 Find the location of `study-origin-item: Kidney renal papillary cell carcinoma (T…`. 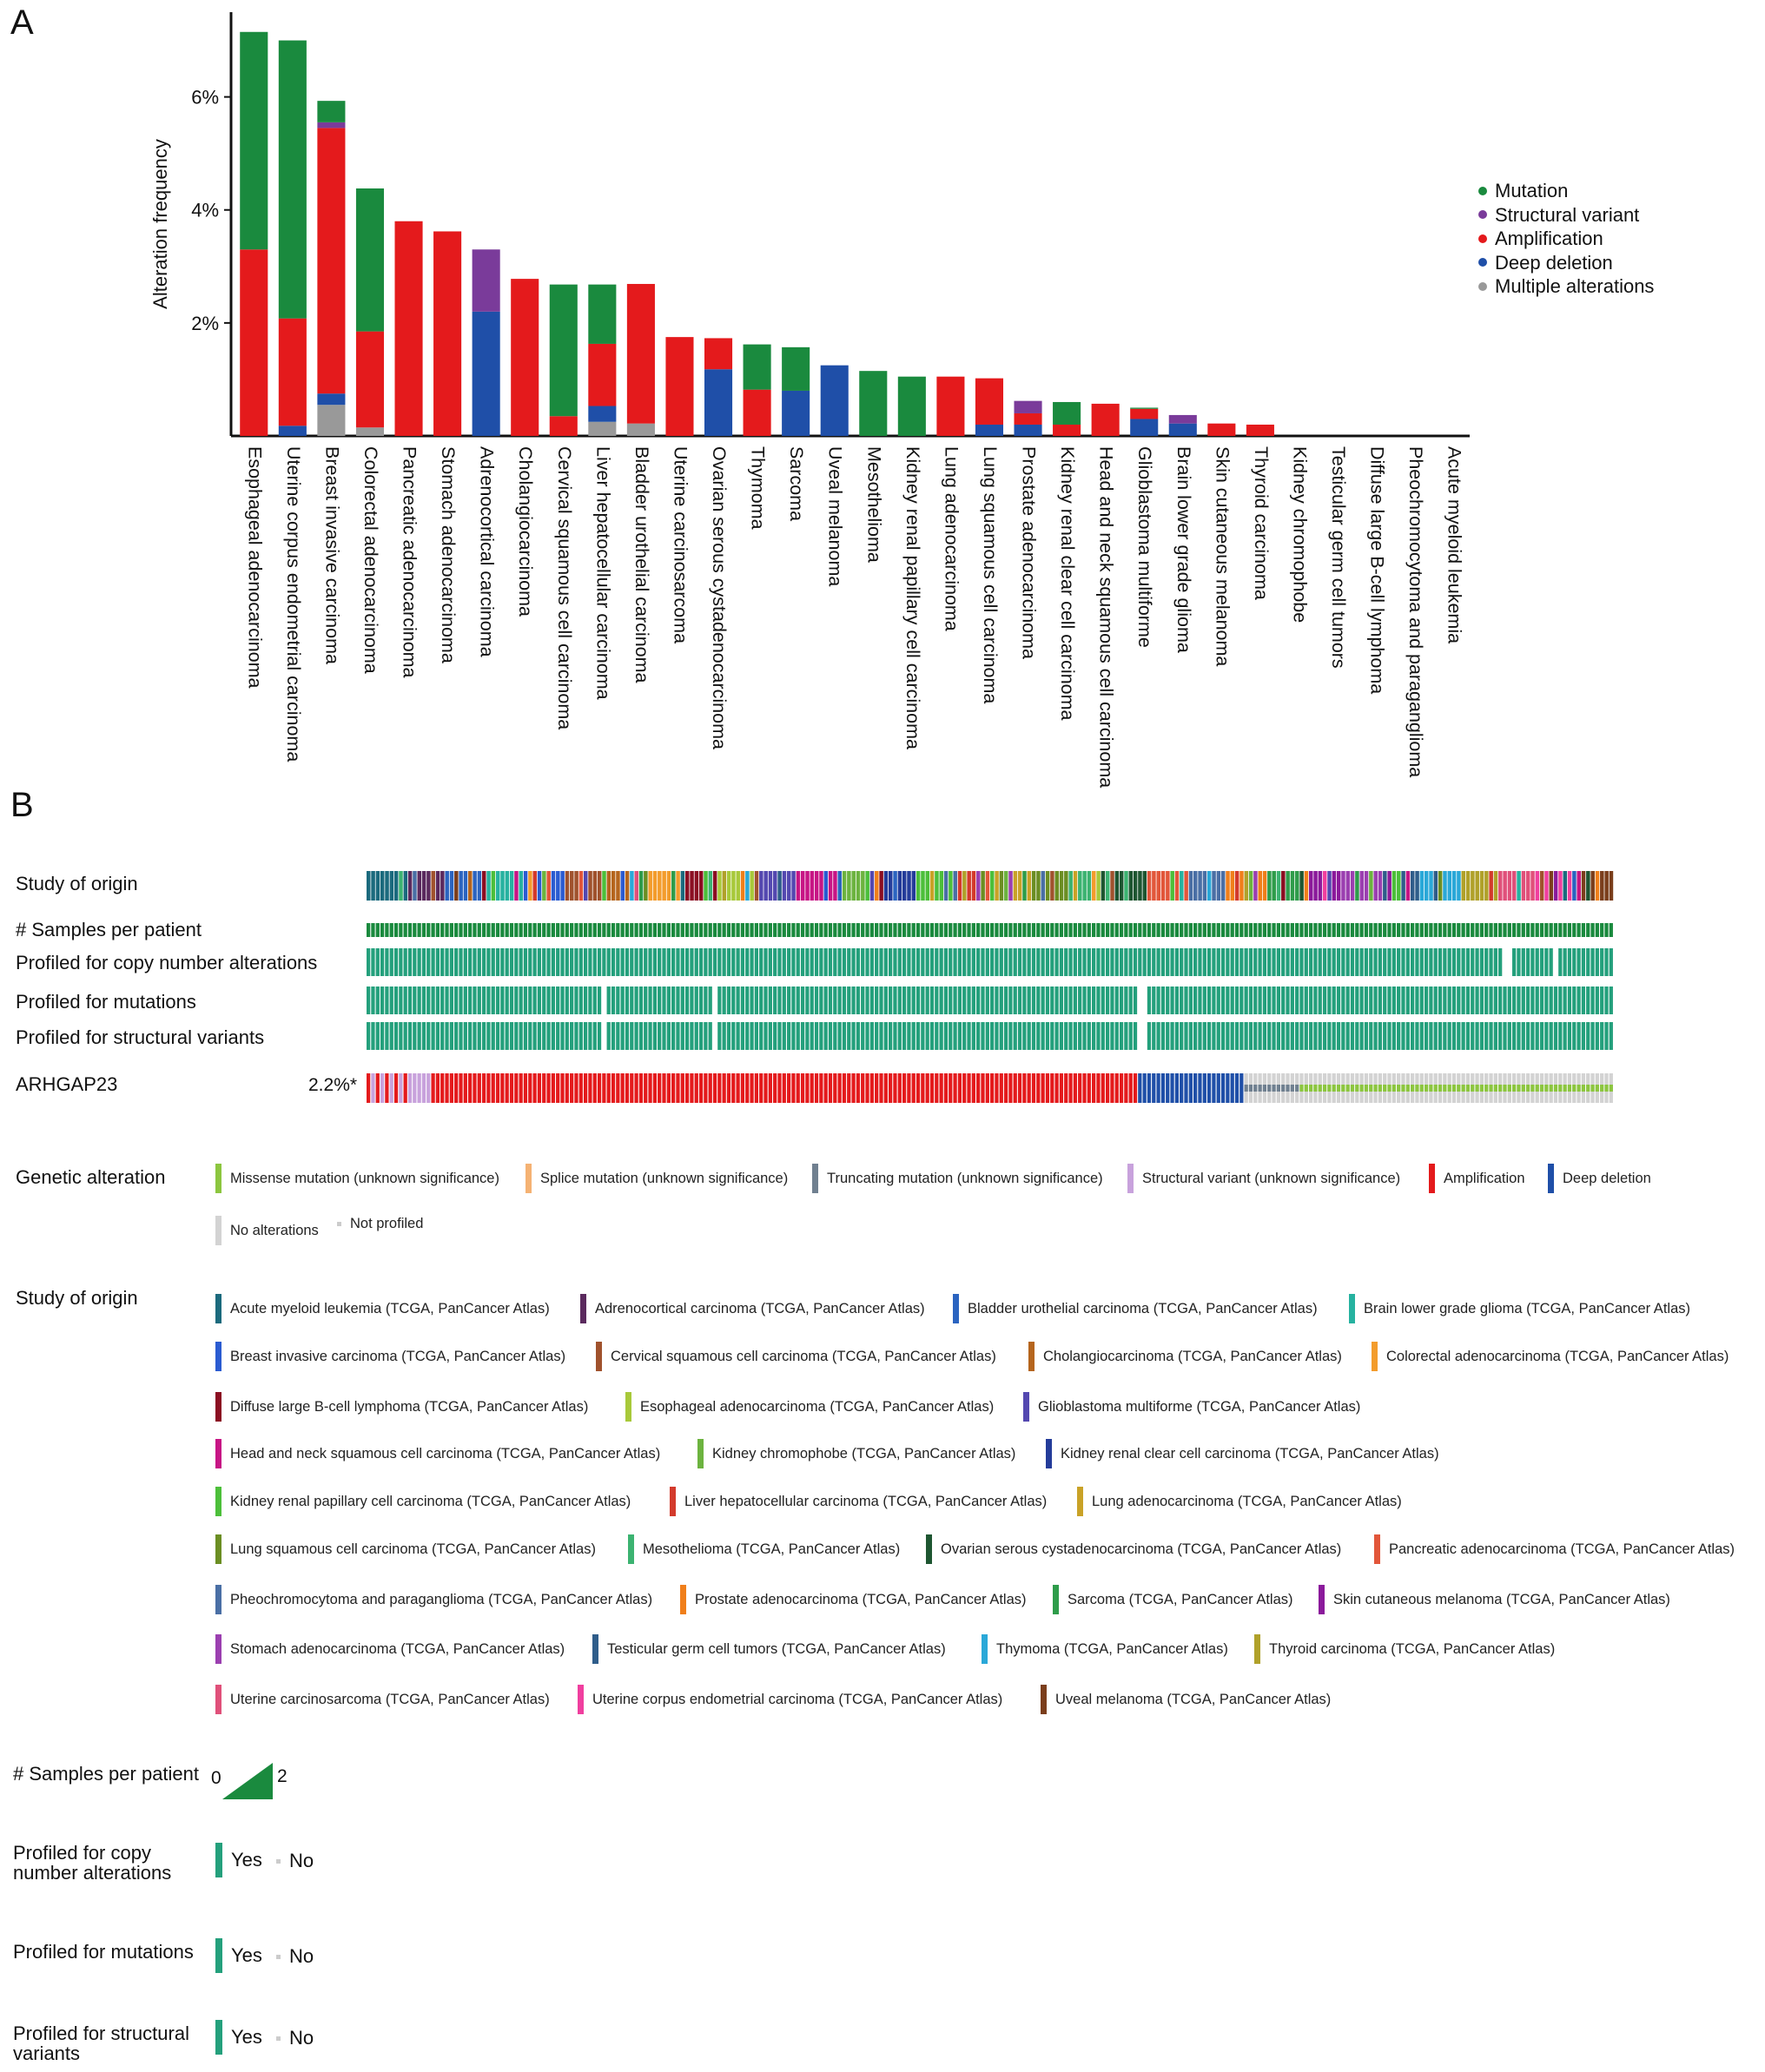

study-origin-item: Kidney renal papillary cell carcinoma (T… is located at coordinates (423, 1501).